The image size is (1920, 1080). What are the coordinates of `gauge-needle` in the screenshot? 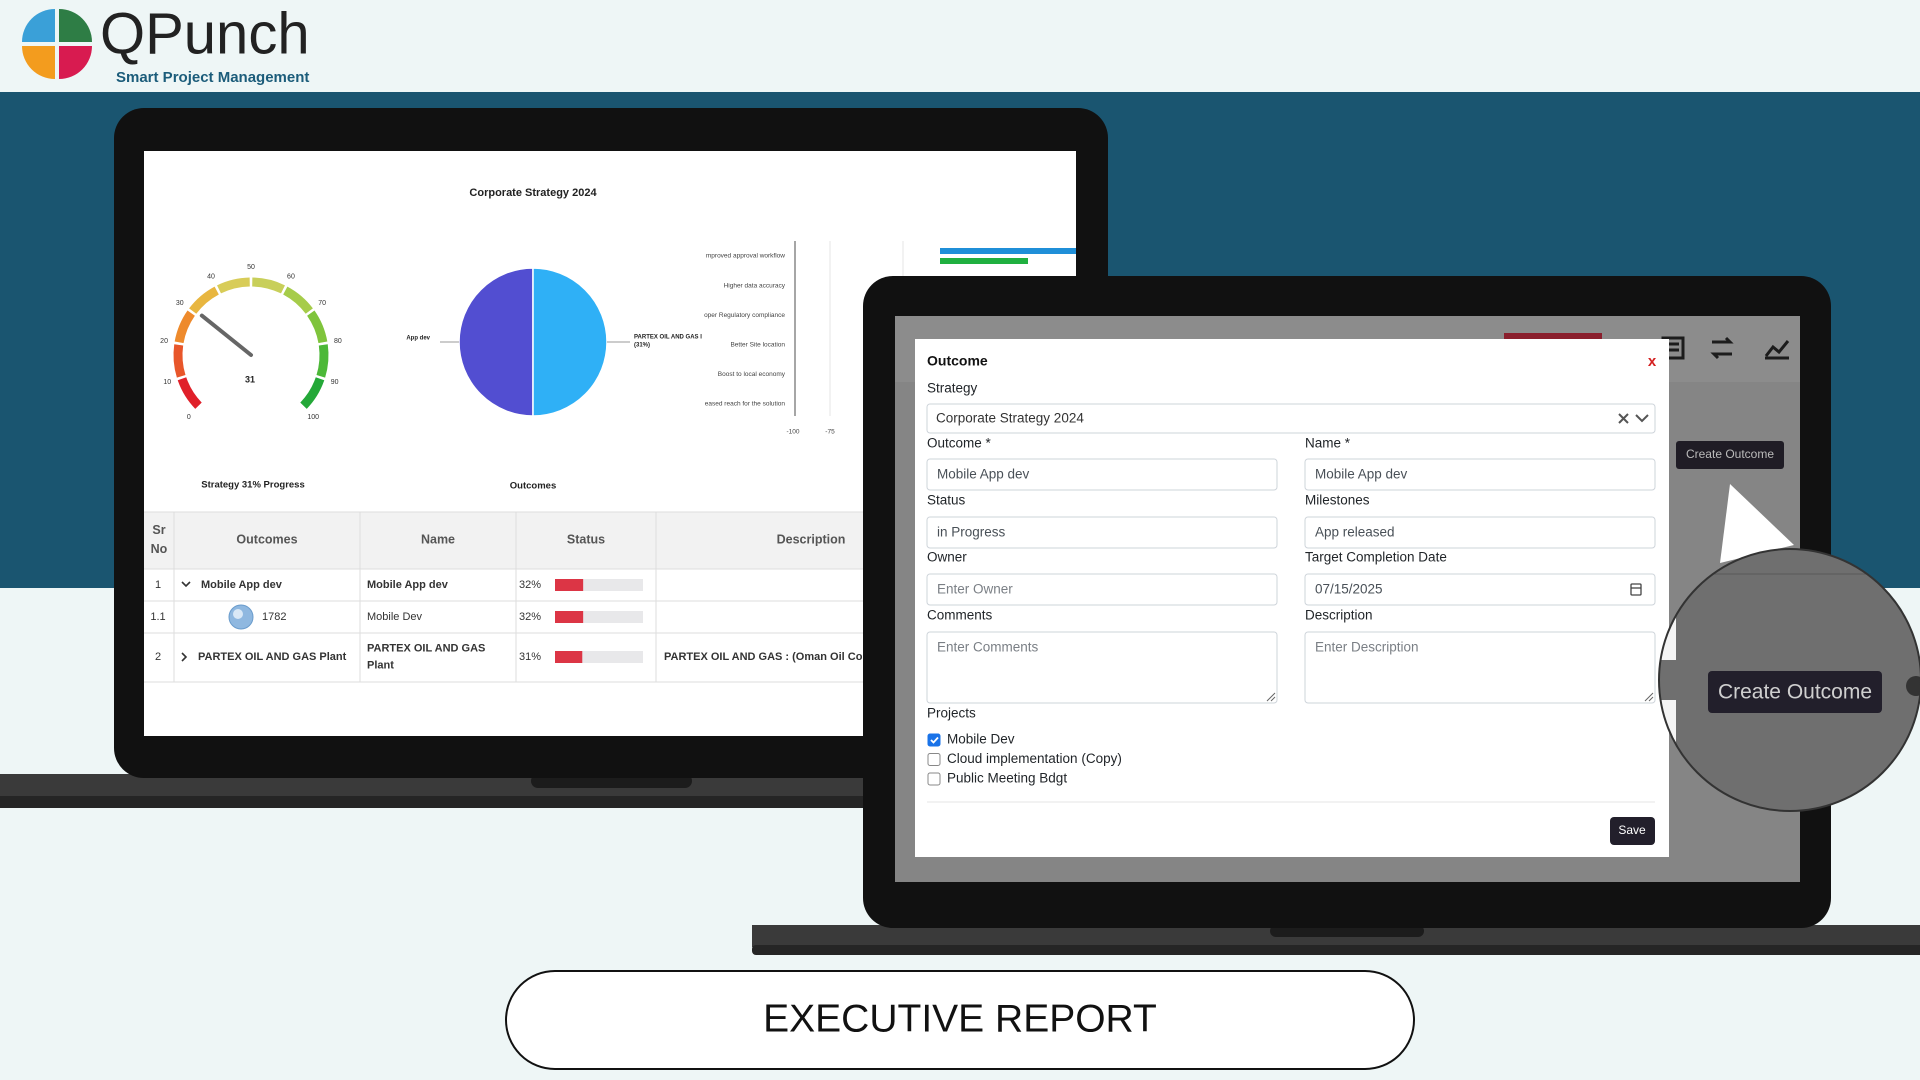 It's located at (226, 335).